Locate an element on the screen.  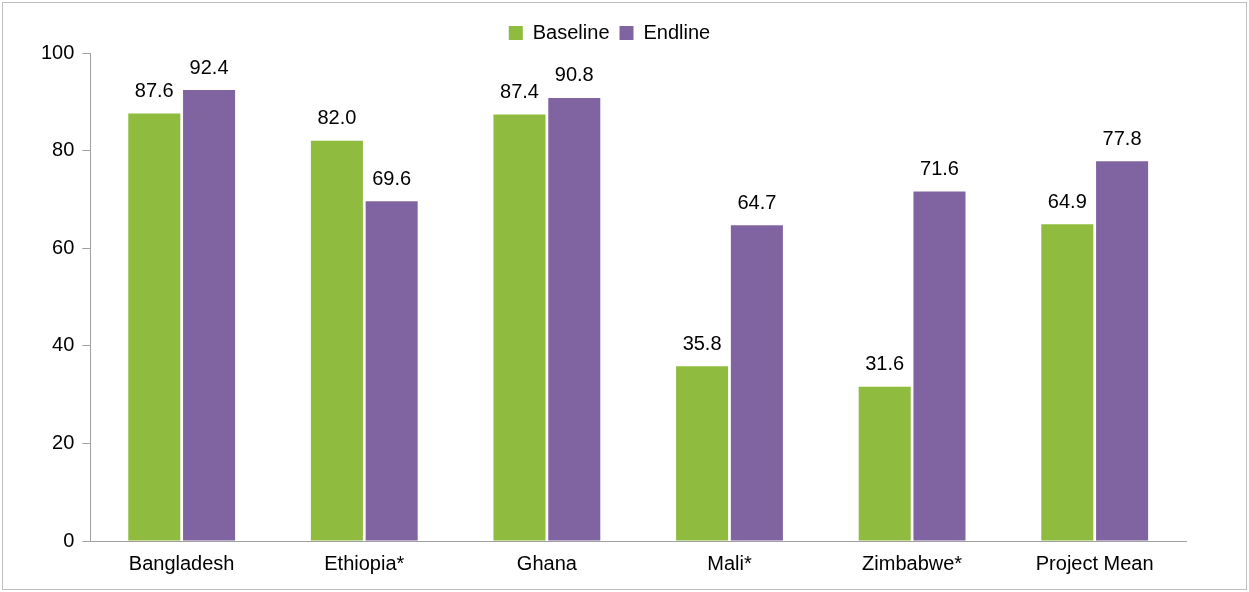
data-label: 92.4 is located at coordinates (209, 66).